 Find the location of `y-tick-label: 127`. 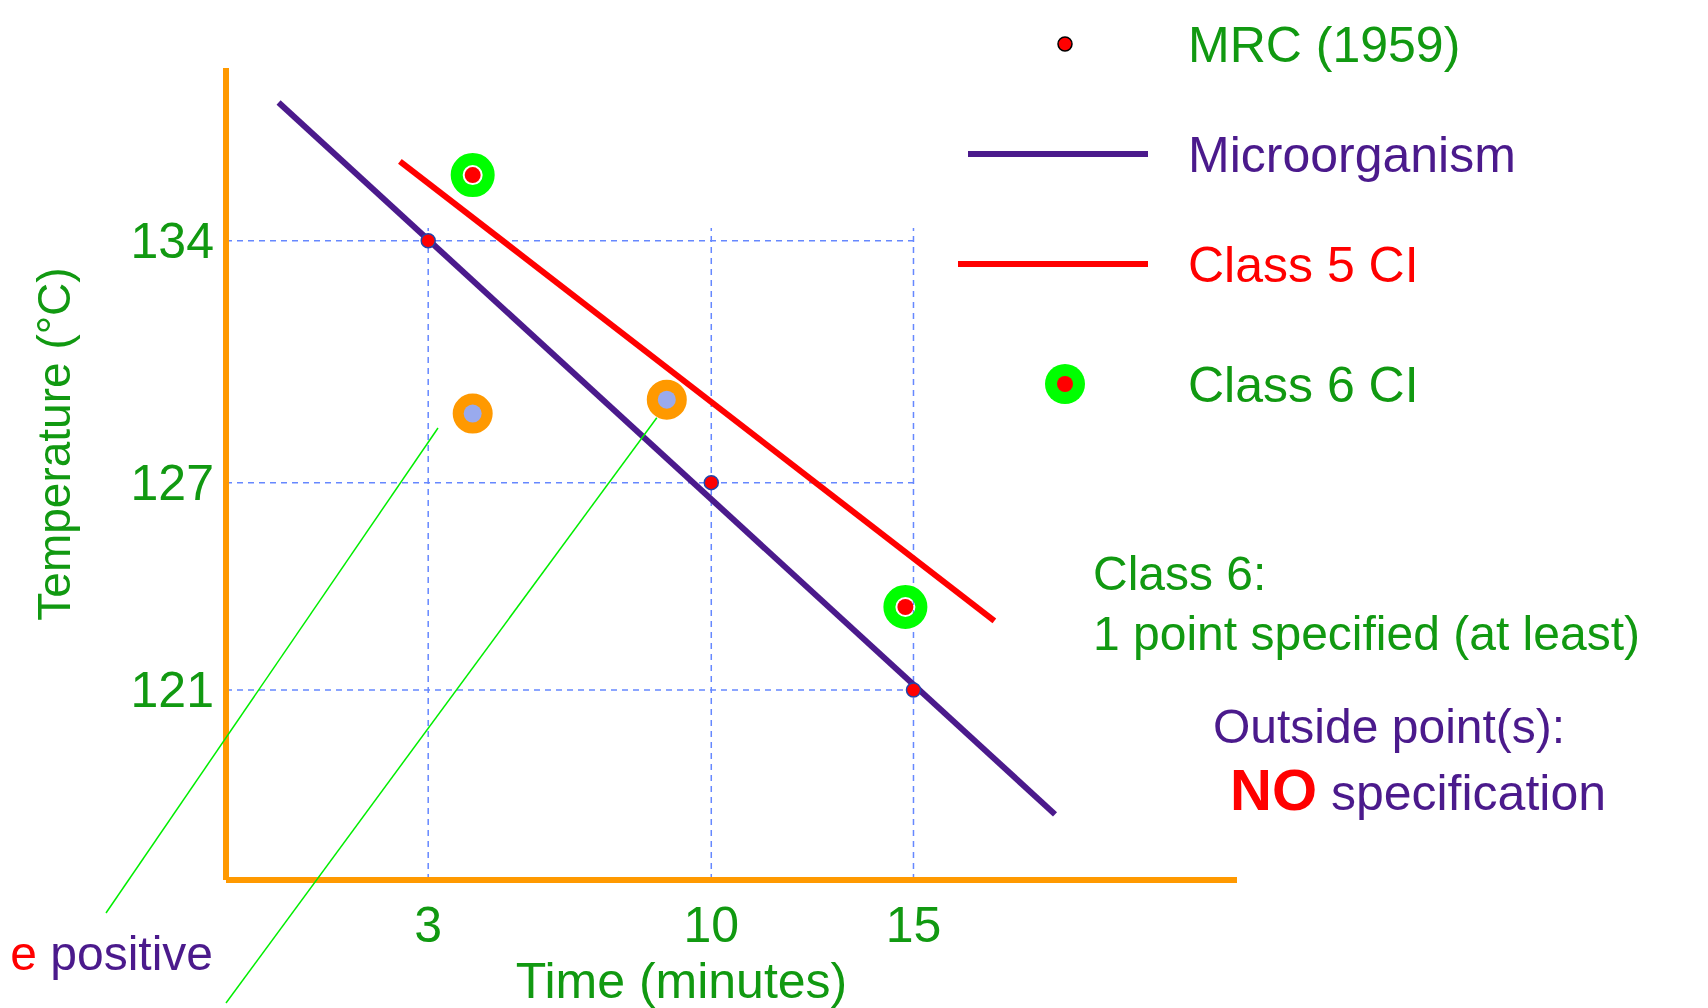

y-tick-label: 127 is located at coordinates (172, 482).